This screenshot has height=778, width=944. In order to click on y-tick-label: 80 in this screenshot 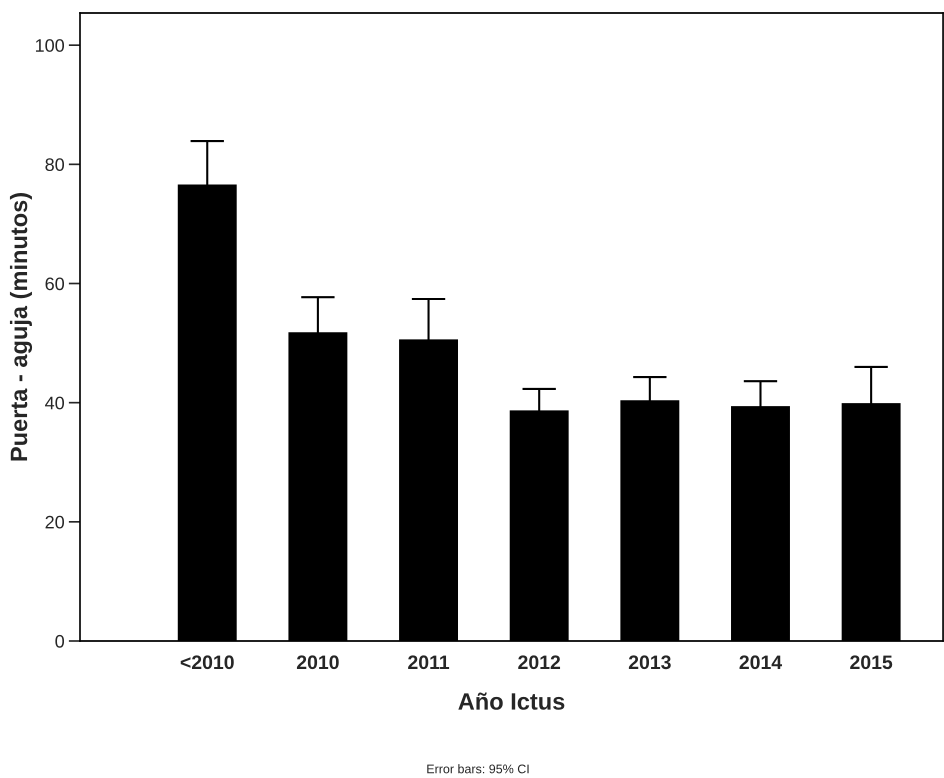, I will do `click(54, 165)`.